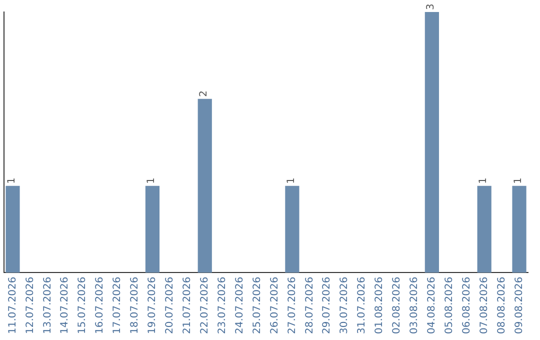  I want to click on x-tick-label: 22.07.2026, so click(204, 305).